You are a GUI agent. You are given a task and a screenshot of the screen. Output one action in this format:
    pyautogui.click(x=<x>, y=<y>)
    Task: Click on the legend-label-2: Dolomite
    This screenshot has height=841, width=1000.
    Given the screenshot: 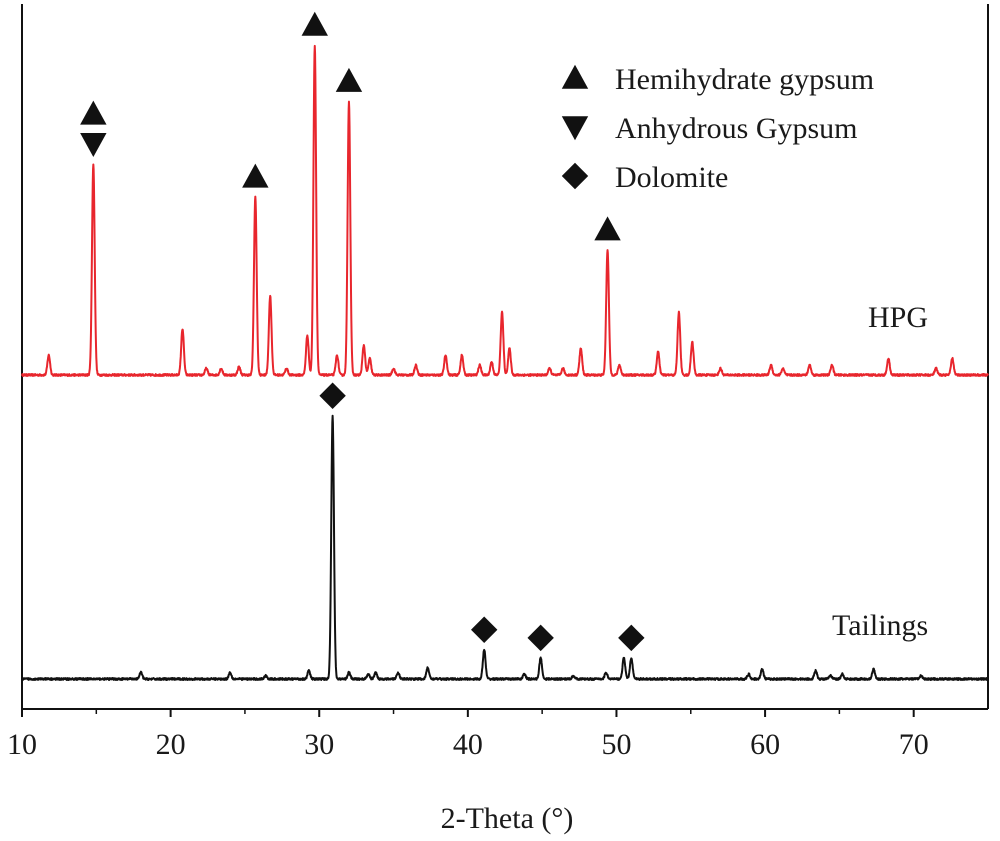 What is the action you would take?
    pyautogui.click(x=671, y=177)
    